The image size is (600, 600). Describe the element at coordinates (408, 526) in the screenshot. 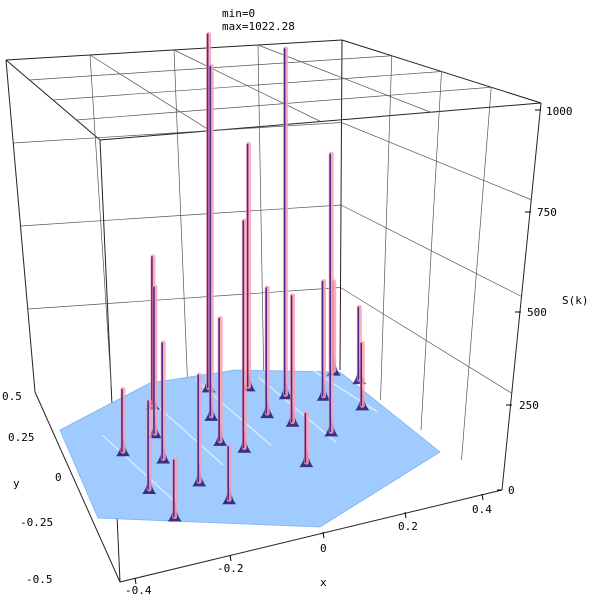

I see `x-tick-label-0.2: 0.2` at that location.